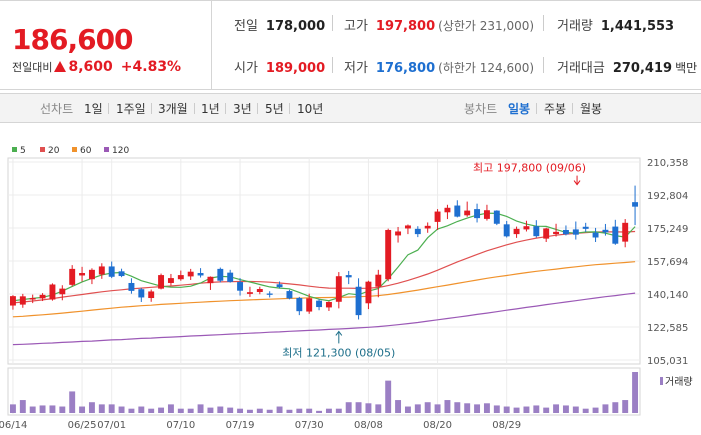 Image resolution: width=701 pixels, height=435 pixels. I want to click on lower-limit: (하한가 124,600), so click(486, 68).